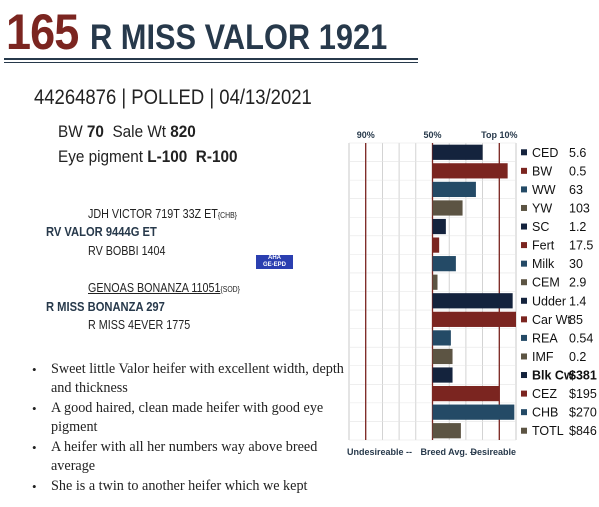 This screenshot has width=599, height=507. What do you see at coordinates (576, 320) in the screenshot?
I see `trait-value: 85` at bounding box center [576, 320].